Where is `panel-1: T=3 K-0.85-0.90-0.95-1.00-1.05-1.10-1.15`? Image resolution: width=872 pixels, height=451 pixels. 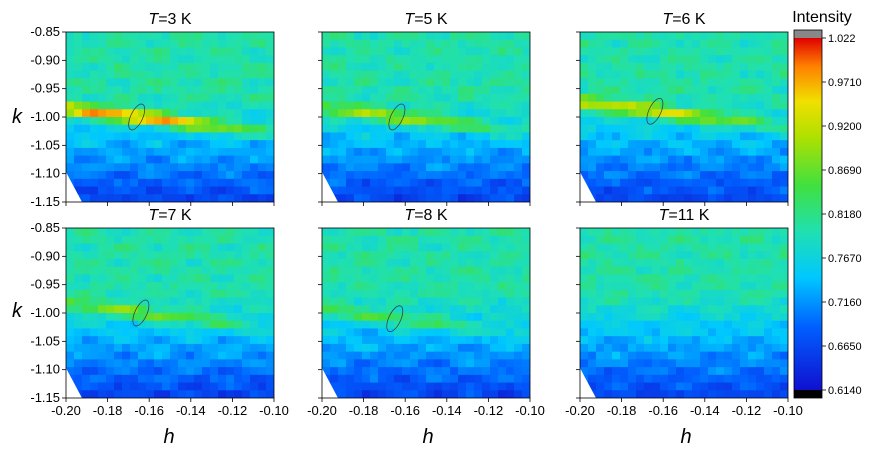
panel-1: T=3 K-0.85-0.90-0.95-1.00-1.05-1.10-1.15 is located at coordinates (152, 110).